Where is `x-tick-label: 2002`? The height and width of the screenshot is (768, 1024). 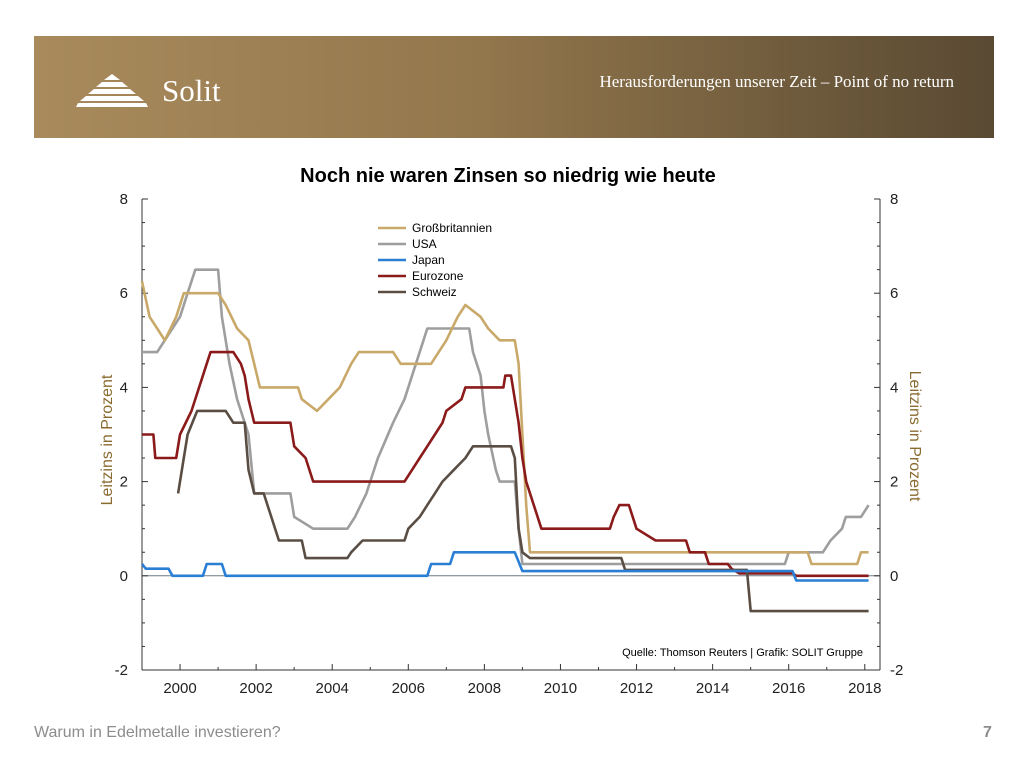 x-tick-label: 2002 is located at coordinates (255, 688).